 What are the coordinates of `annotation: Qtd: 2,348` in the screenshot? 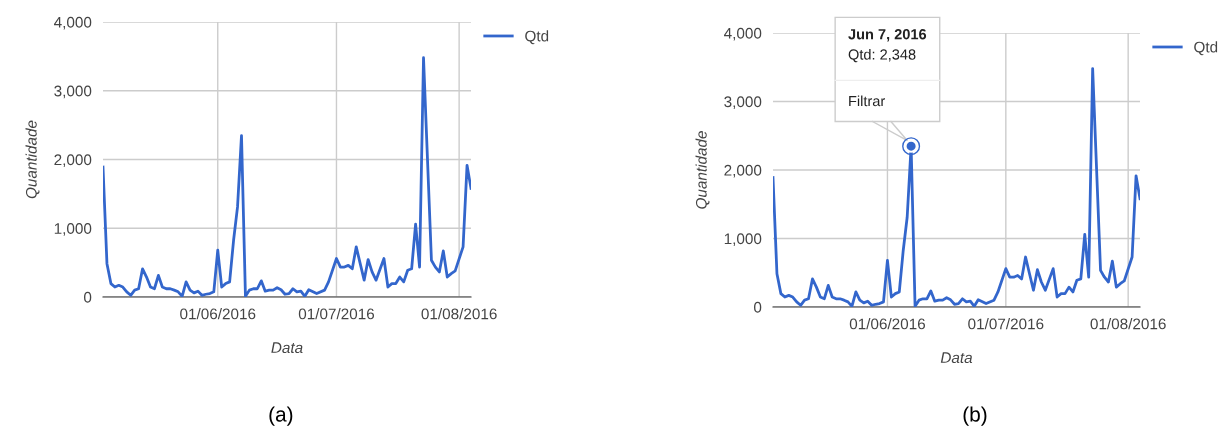 It's located at (882, 55).